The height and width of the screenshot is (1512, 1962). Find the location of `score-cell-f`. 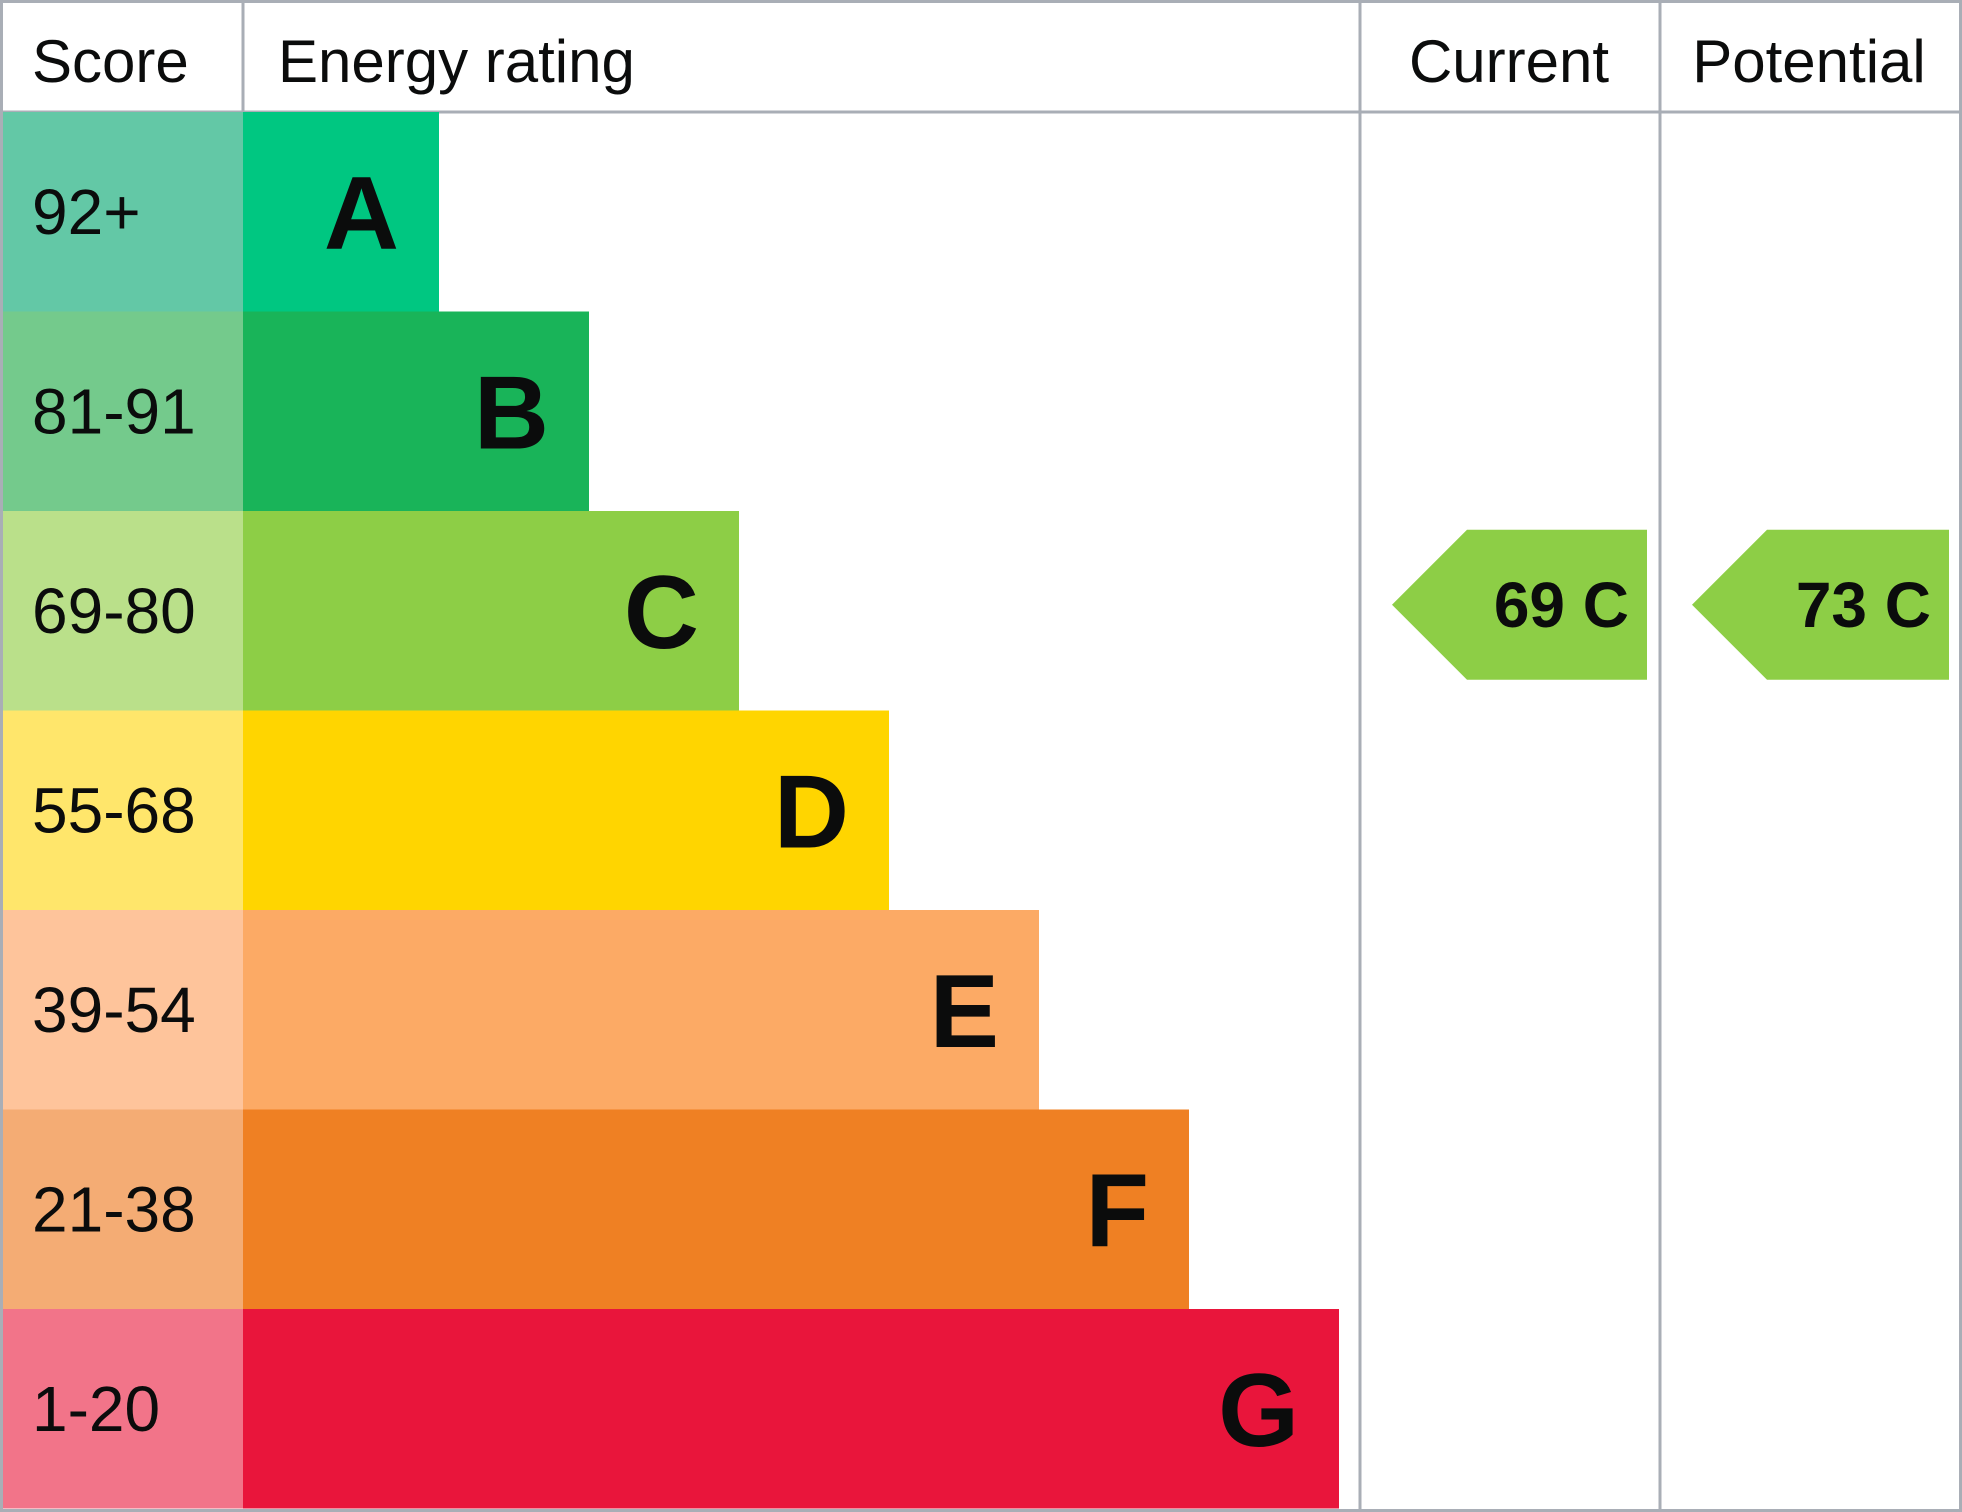

score-cell-f is located at coordinates (123, 1209).